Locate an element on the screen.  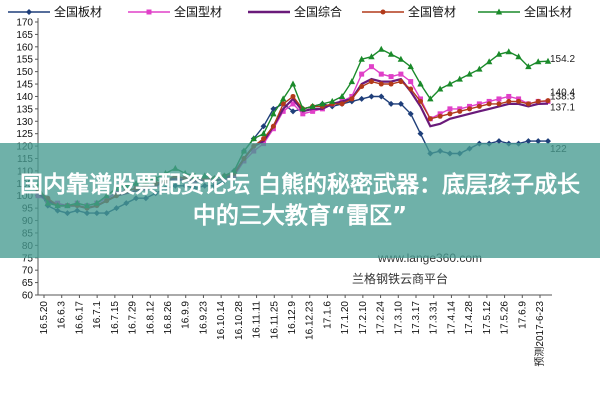
watermark-platform: 兰格钢铁云商平台 is located at coordinates (400, 278).